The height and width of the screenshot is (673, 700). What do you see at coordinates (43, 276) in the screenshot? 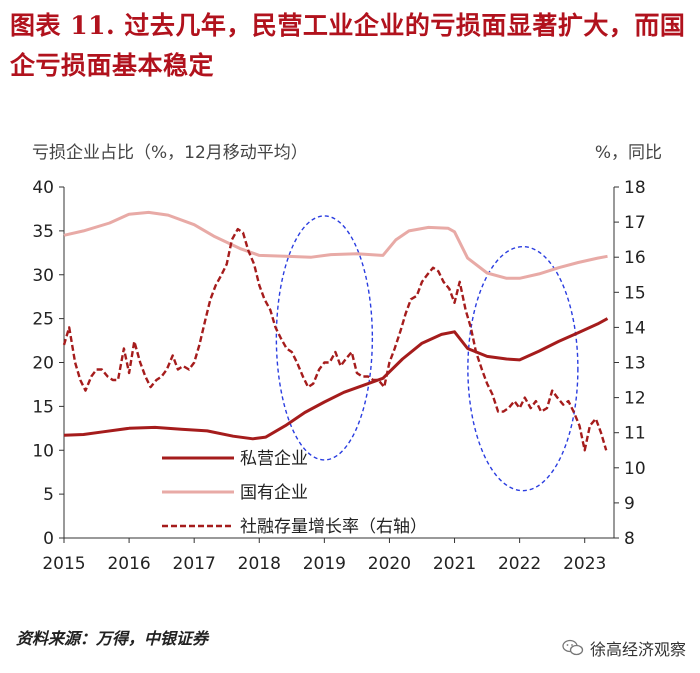
I see `left-tick-label: 30` at bounding box center [43, 276].